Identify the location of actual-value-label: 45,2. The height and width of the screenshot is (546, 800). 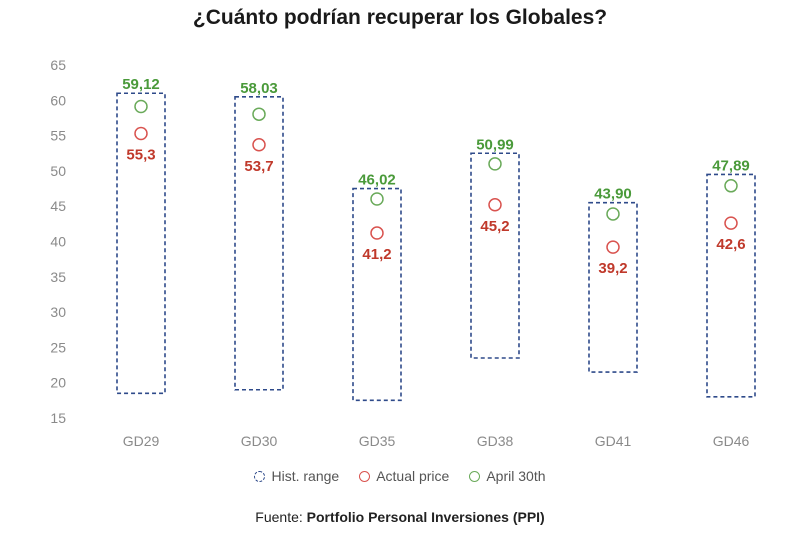
(494, 226).